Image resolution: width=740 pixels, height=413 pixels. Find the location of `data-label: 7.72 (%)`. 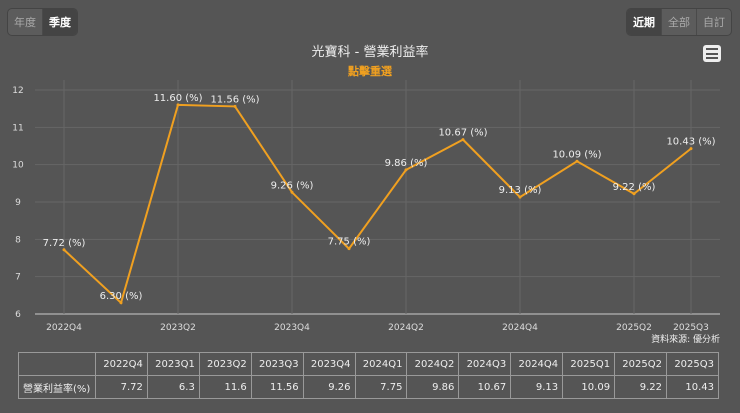

data-label: 7.72 (%) is located at coordinates (64, 243).